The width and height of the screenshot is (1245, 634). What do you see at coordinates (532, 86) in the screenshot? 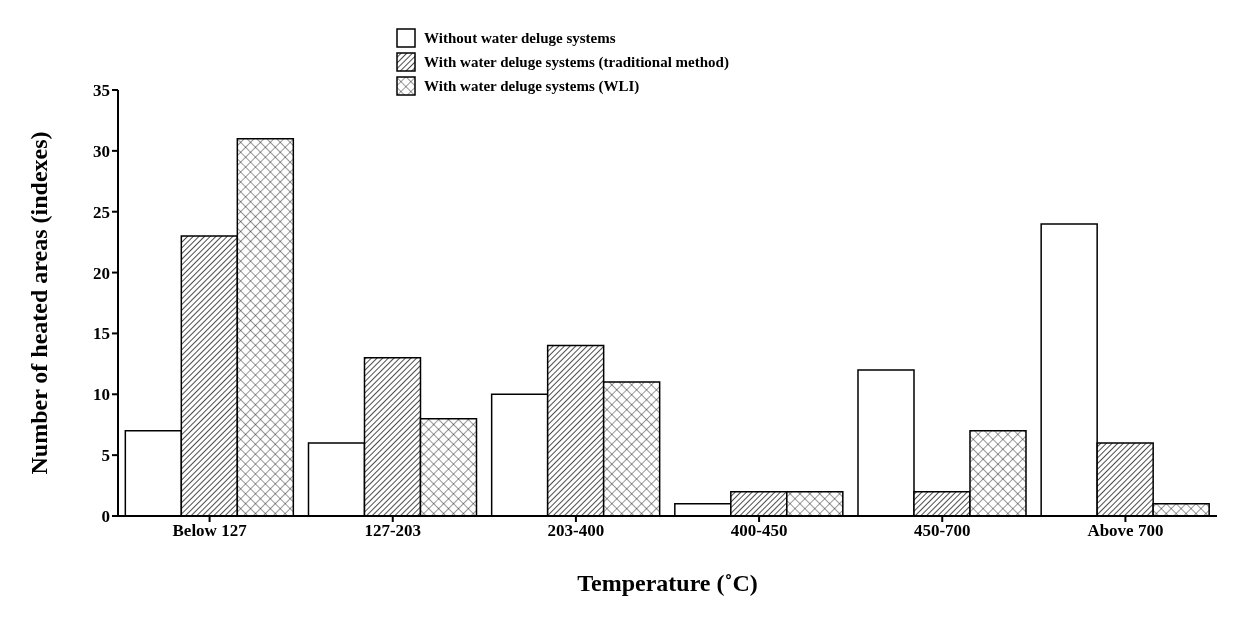
I see `legend-label: With water deluge systems (WLI)` at bounding box center [532, 86].